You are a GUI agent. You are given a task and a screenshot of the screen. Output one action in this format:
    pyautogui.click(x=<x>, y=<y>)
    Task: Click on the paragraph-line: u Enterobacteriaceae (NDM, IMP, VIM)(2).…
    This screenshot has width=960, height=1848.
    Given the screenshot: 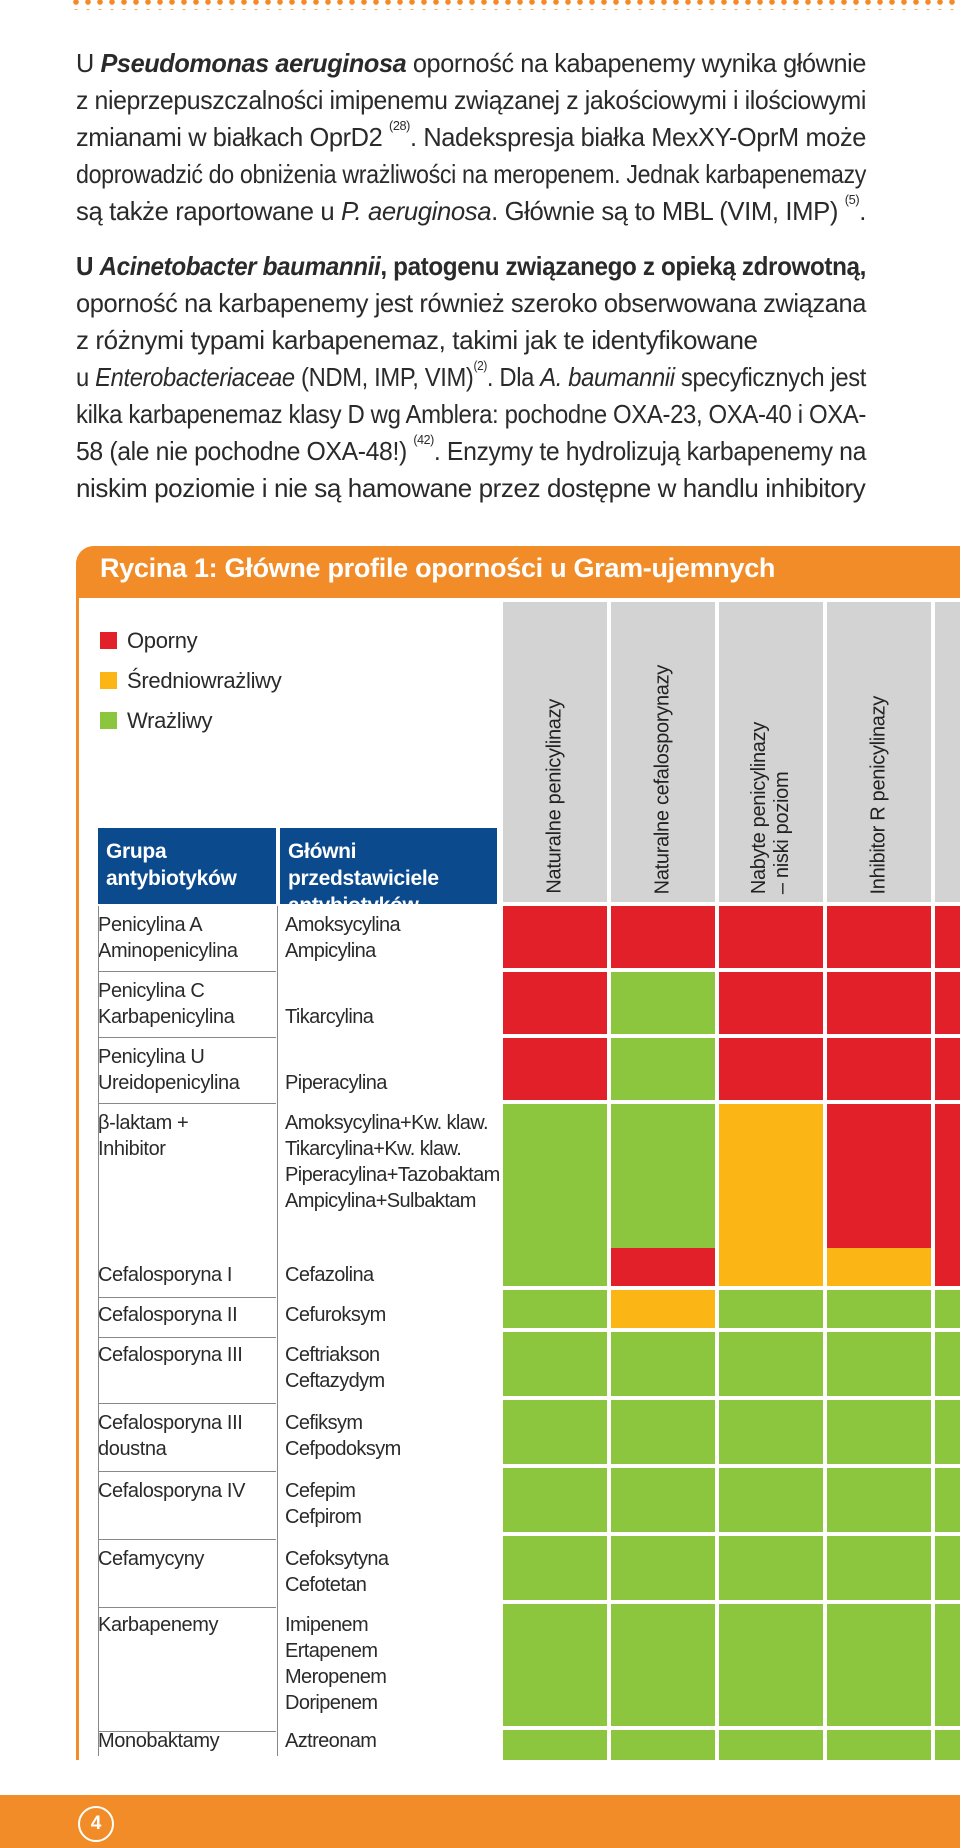 What is the action you would take?
    pyautogui.click(x=471, y=377)
    